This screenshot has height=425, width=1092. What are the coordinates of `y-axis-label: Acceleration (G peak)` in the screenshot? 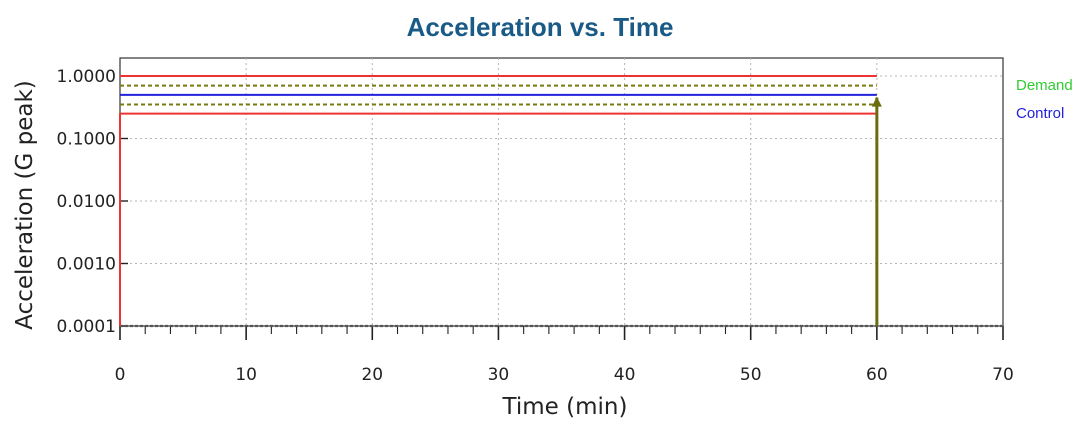 It's located at (25, 204).